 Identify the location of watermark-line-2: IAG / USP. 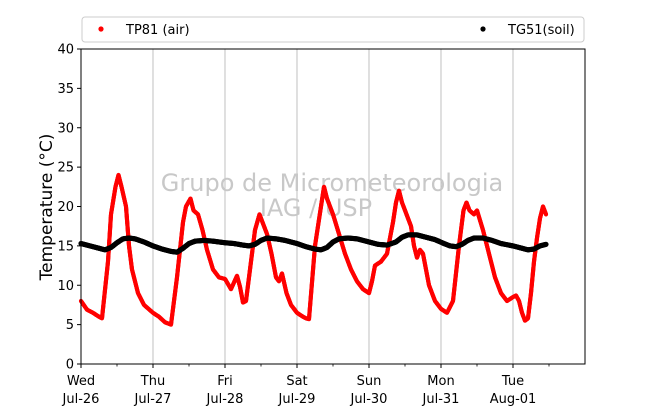
(316, 208).